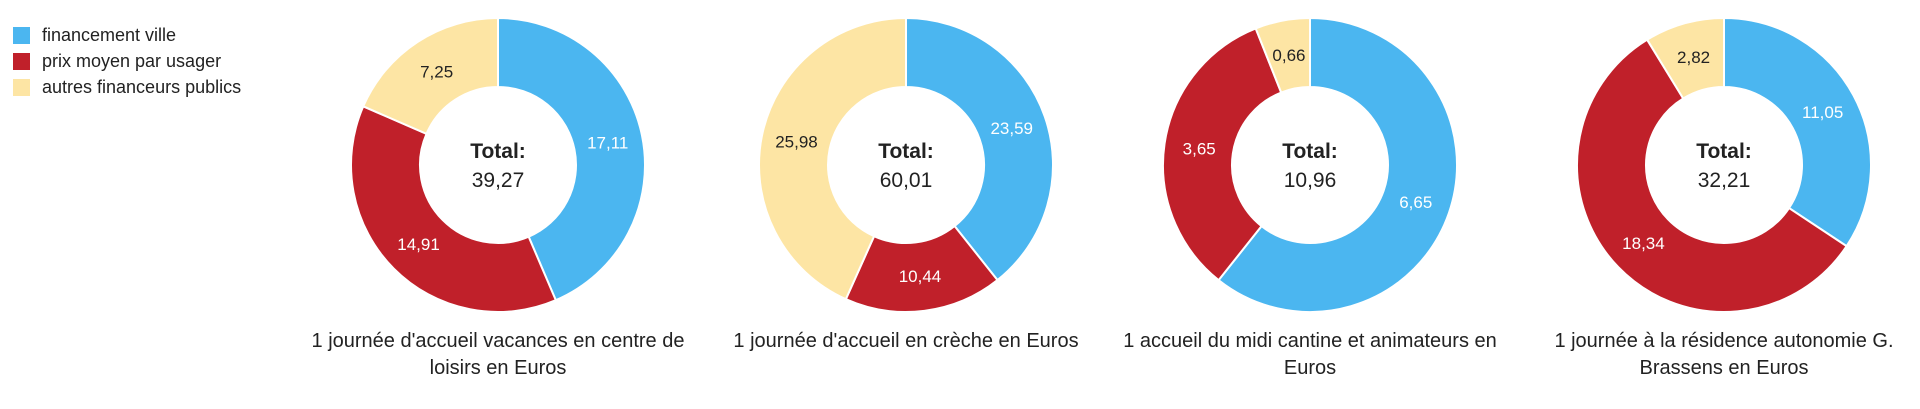  I want to click on chart-1-total-value: 39,27, so click(498, 180).